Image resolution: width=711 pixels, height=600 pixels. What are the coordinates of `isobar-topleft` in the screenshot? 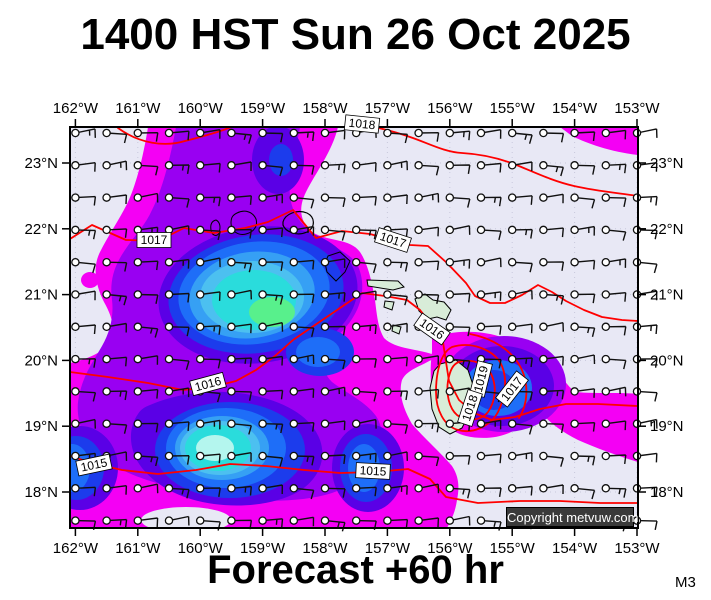 It's located at (175, 136).